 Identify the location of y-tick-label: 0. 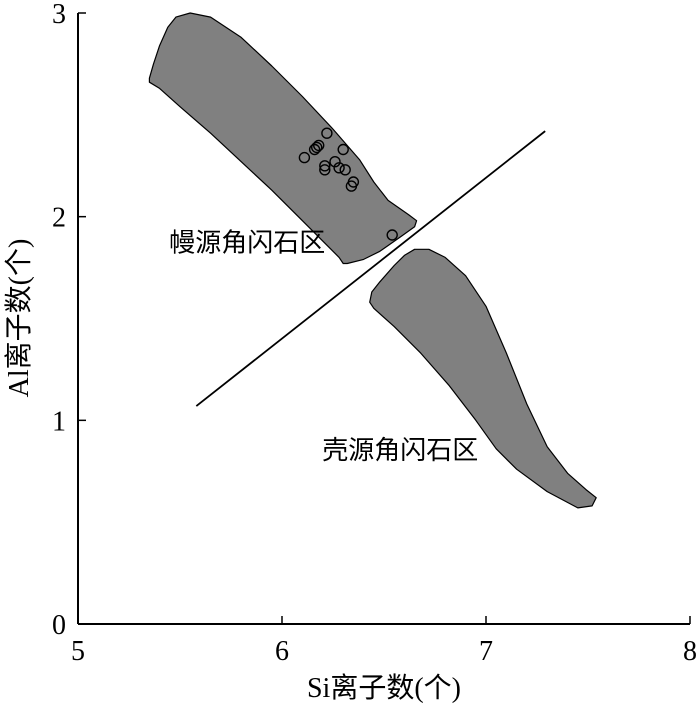
(59, 625).